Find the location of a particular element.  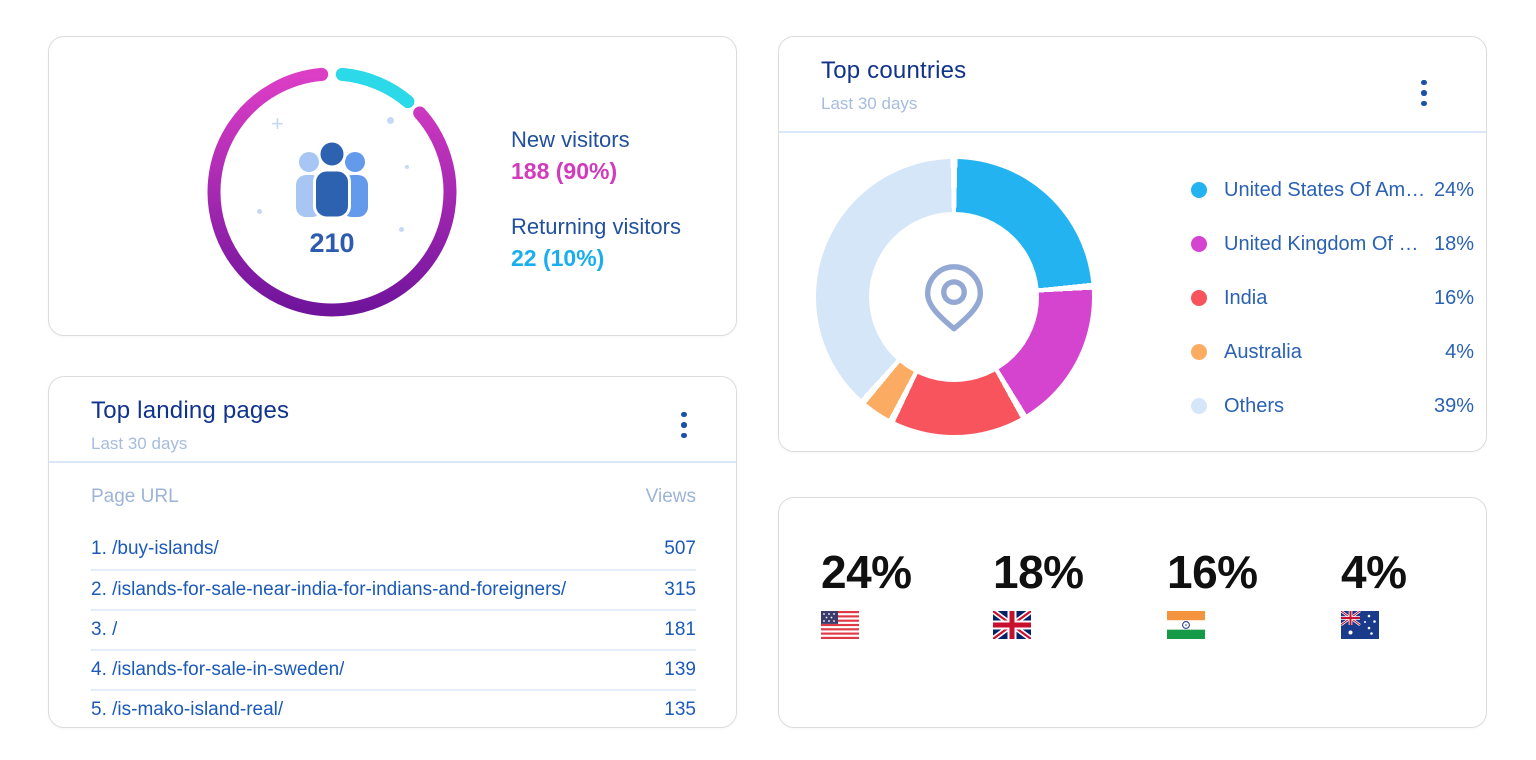

new-visitors-arc is located at coordinates (332, 192).